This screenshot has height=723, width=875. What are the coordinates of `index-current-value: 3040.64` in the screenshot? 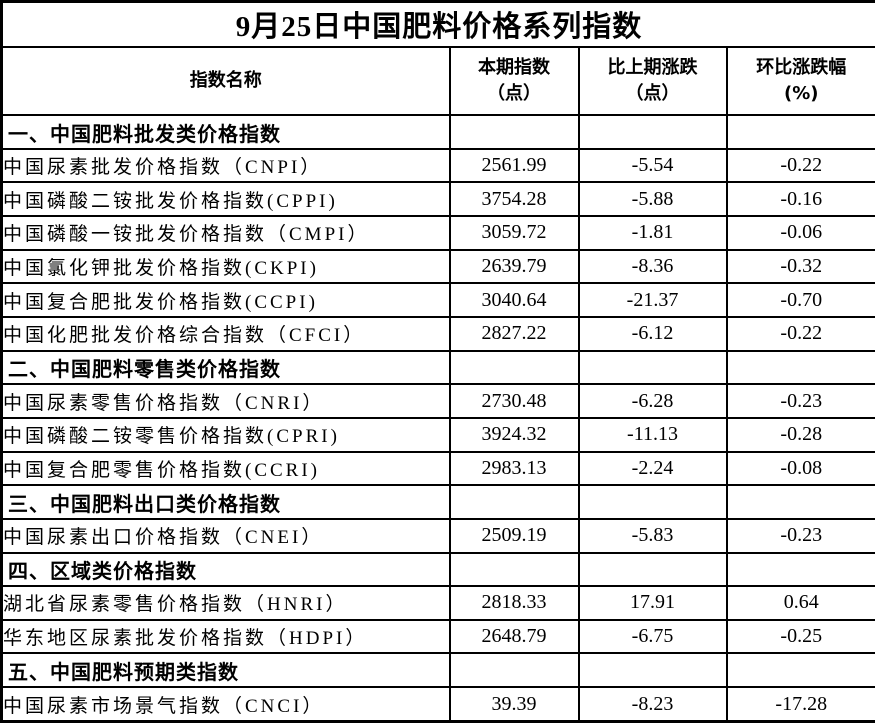 It's located at (514, 300).